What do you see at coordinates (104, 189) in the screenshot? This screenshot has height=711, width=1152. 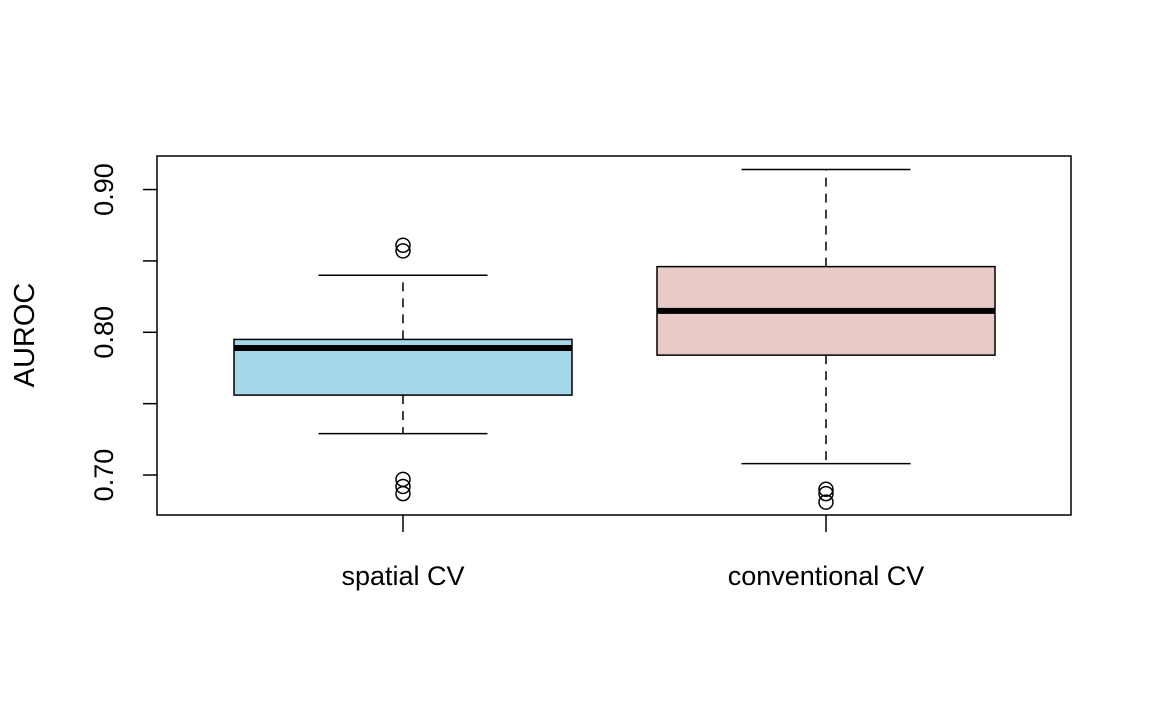 I see `y-tick-label: 0.90` at bounding box center [104, 189].